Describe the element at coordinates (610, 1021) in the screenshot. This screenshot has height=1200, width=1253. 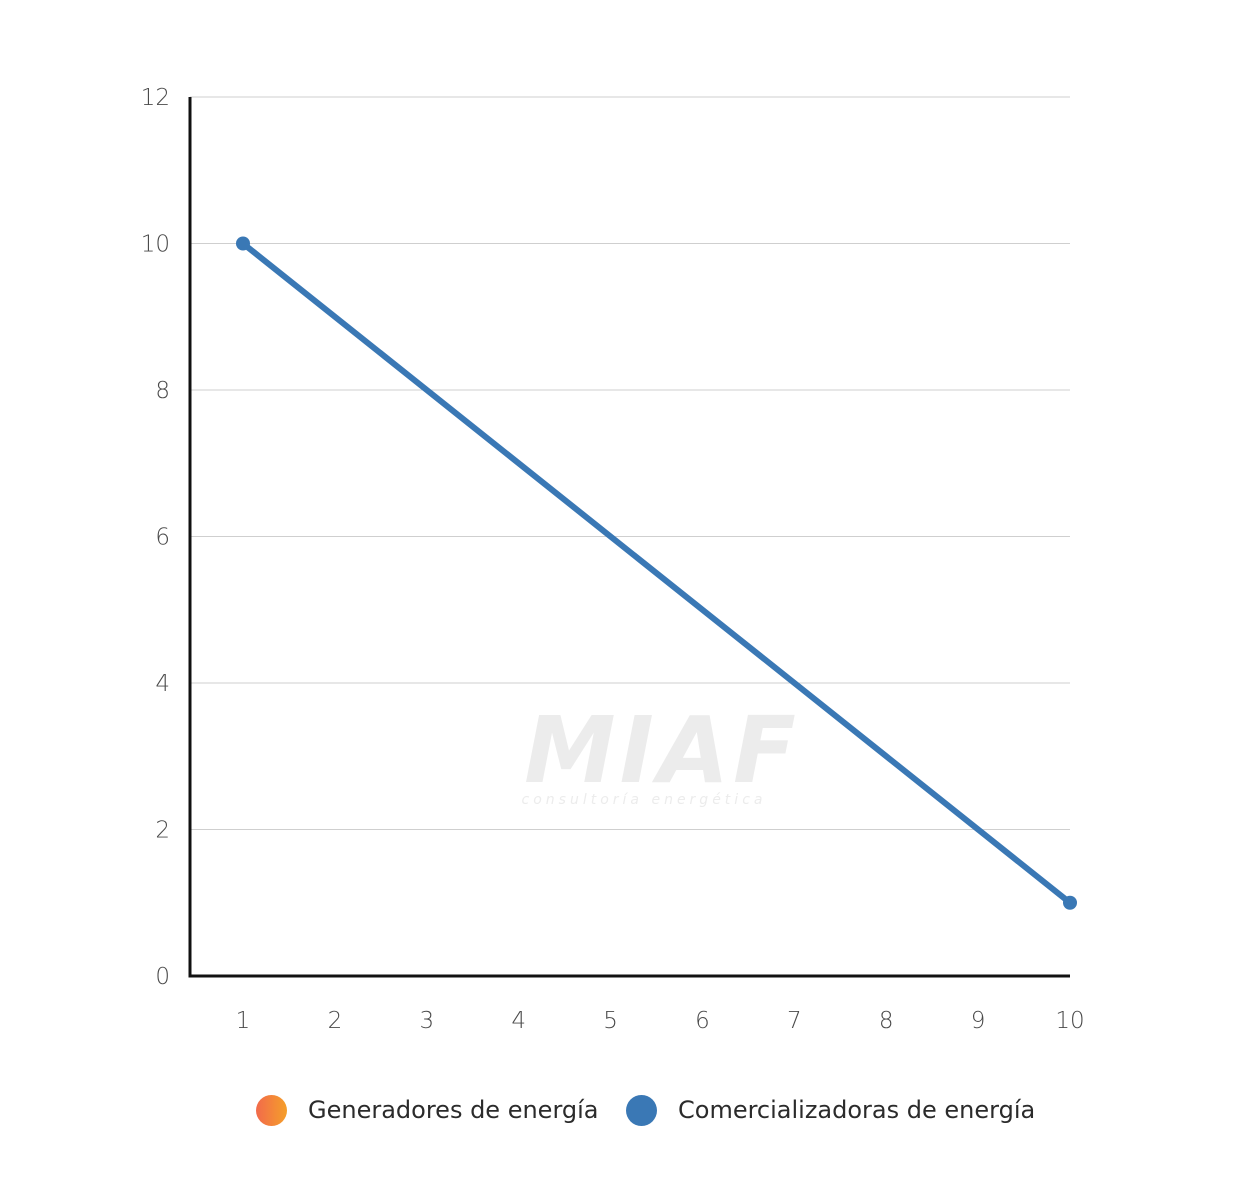
I see `x-tick-label-5: 5` at that location.